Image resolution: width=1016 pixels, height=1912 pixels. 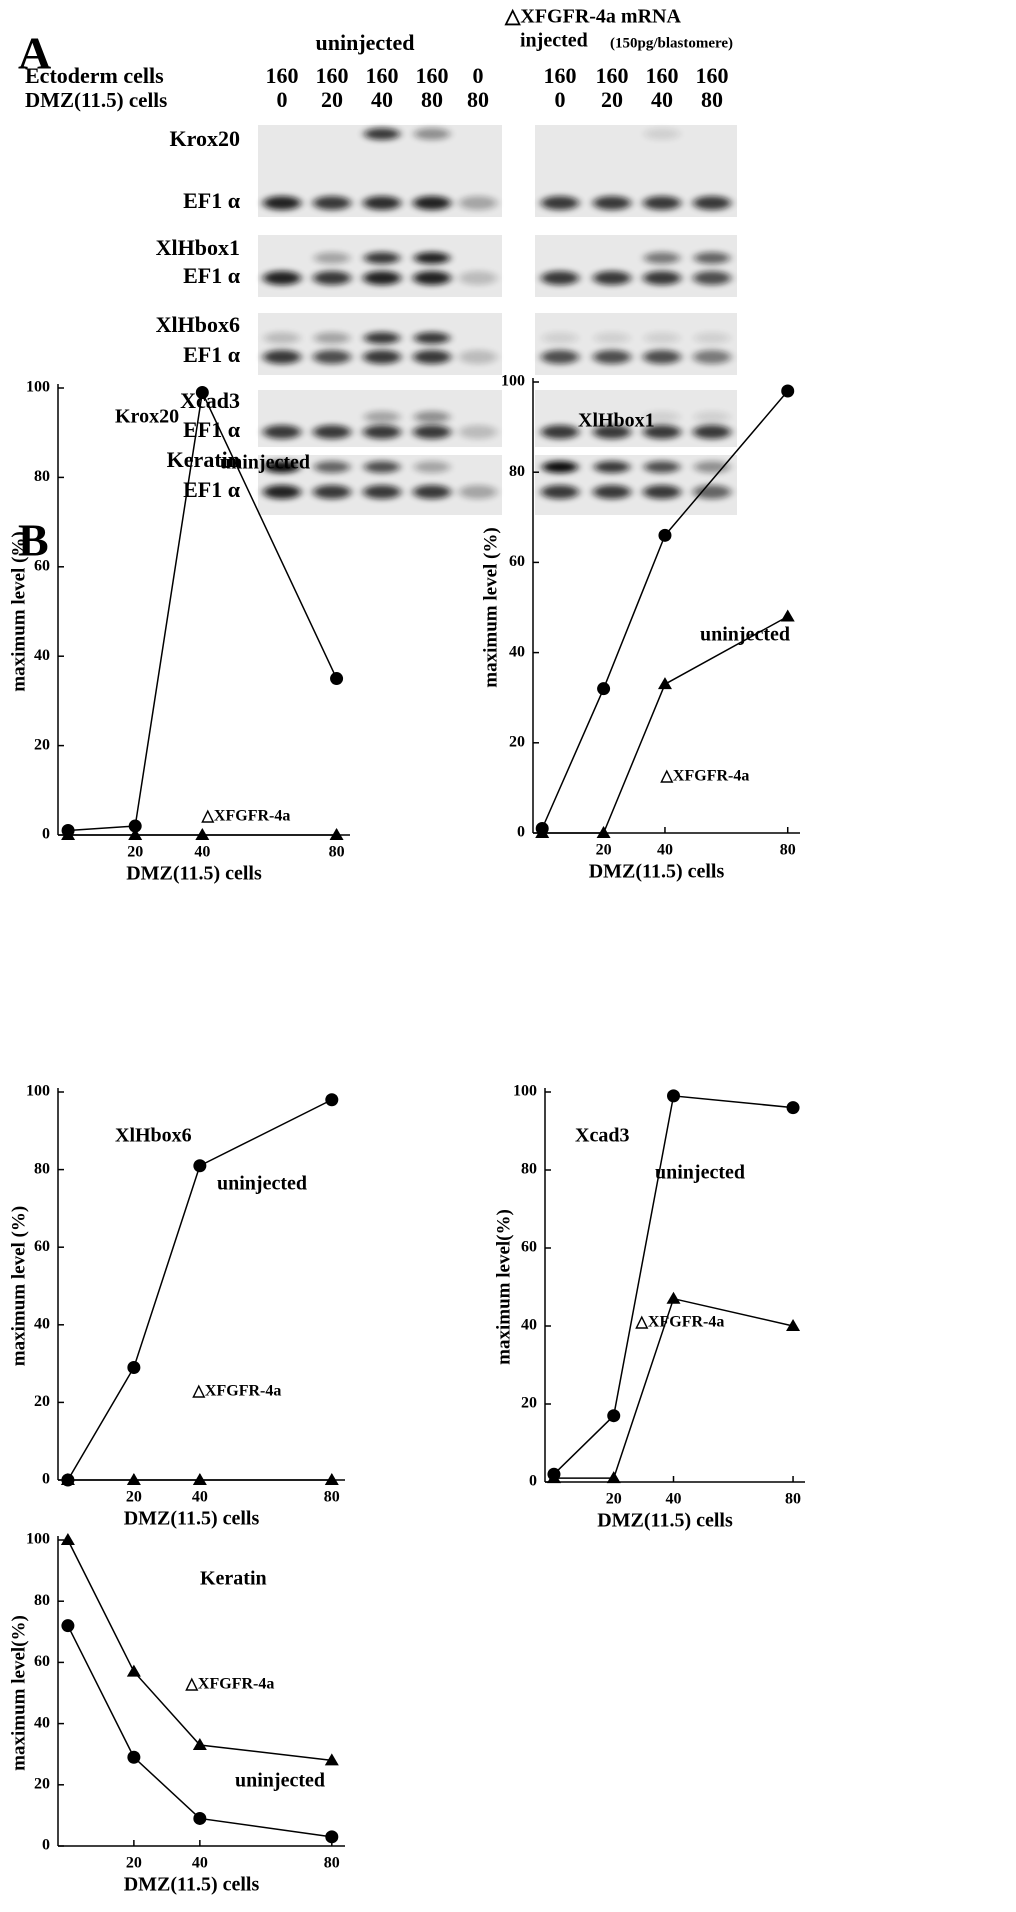 What do you see at coordinates (592, 17) in the screenshot?
I see `group-header: △XFGFR-4a mRNA` at bounding box center [592, 17].